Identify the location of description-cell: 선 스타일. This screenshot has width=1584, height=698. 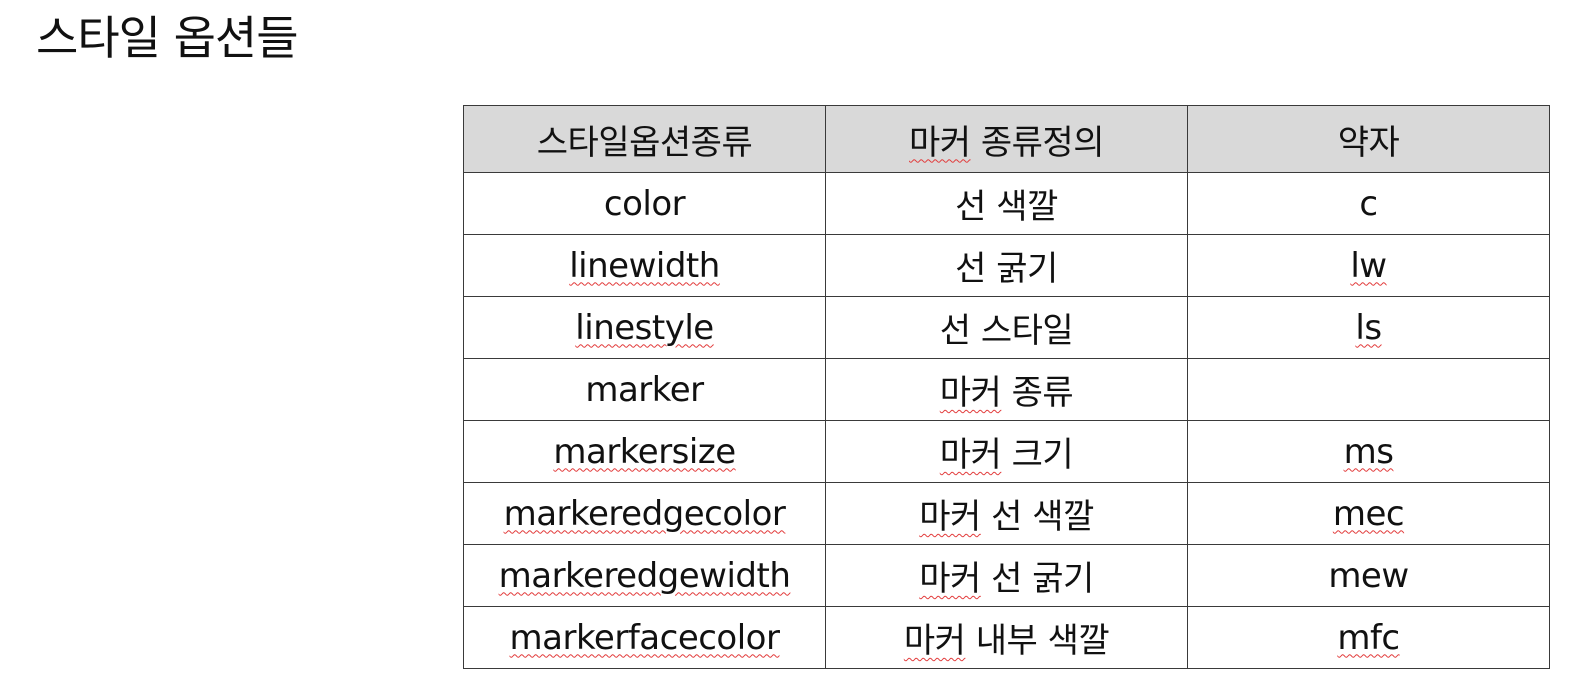
(1006, 327).